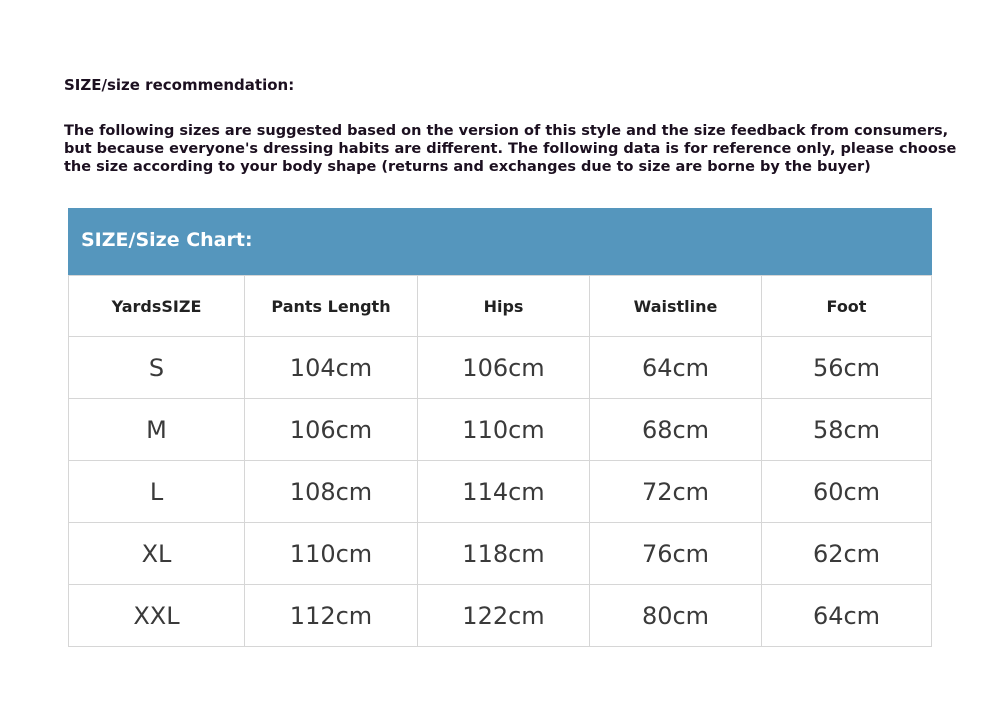 The width and height of the screenshot is (1000, 708). I want to click on table-row: XXL 112cm 122cm 80cm 64cm, so click(500, 615).